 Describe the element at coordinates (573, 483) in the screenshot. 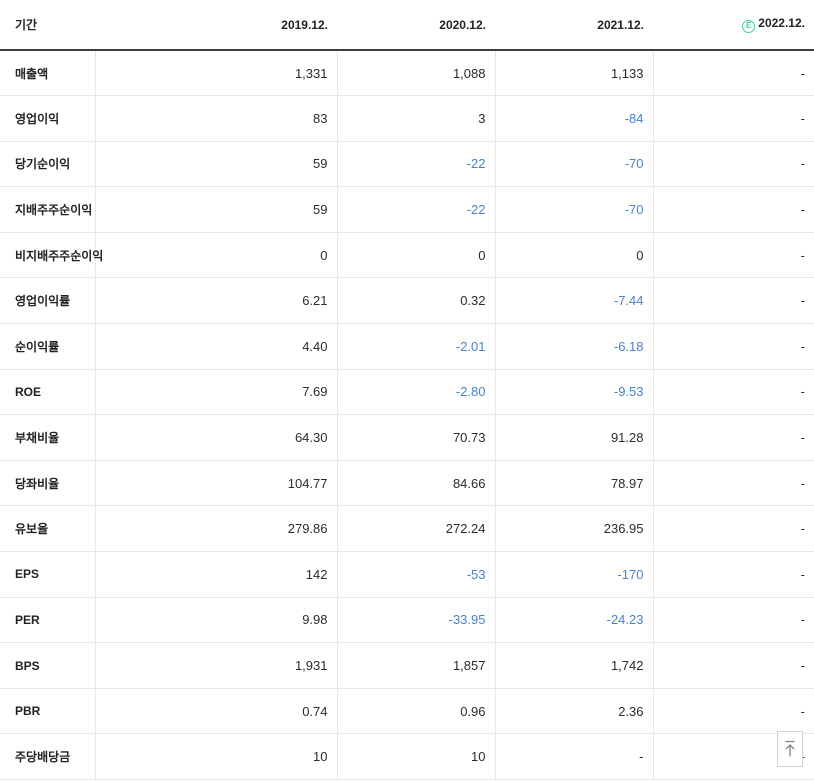

I see `cell-value: 78.97` at that location.